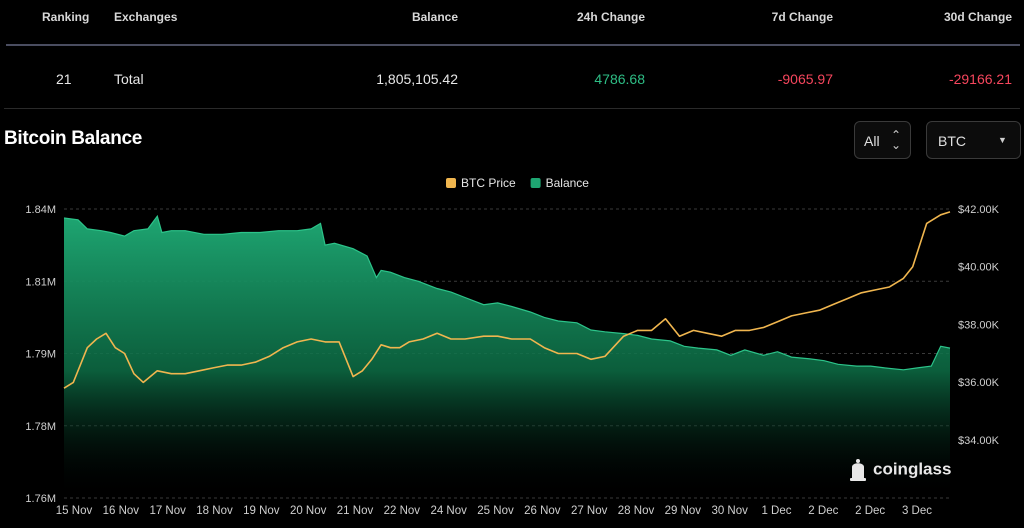  Describe the element at coordinates (636, 511) in the screenshot. I see `x-tick-label: 28 Nov` at that location.